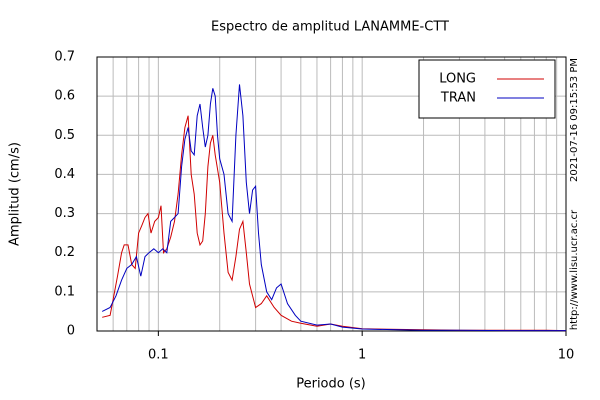 This screenshot has height=400, width=600. I want to click on y-axis-label: Amplitud (cm/s), so click(15, 194).